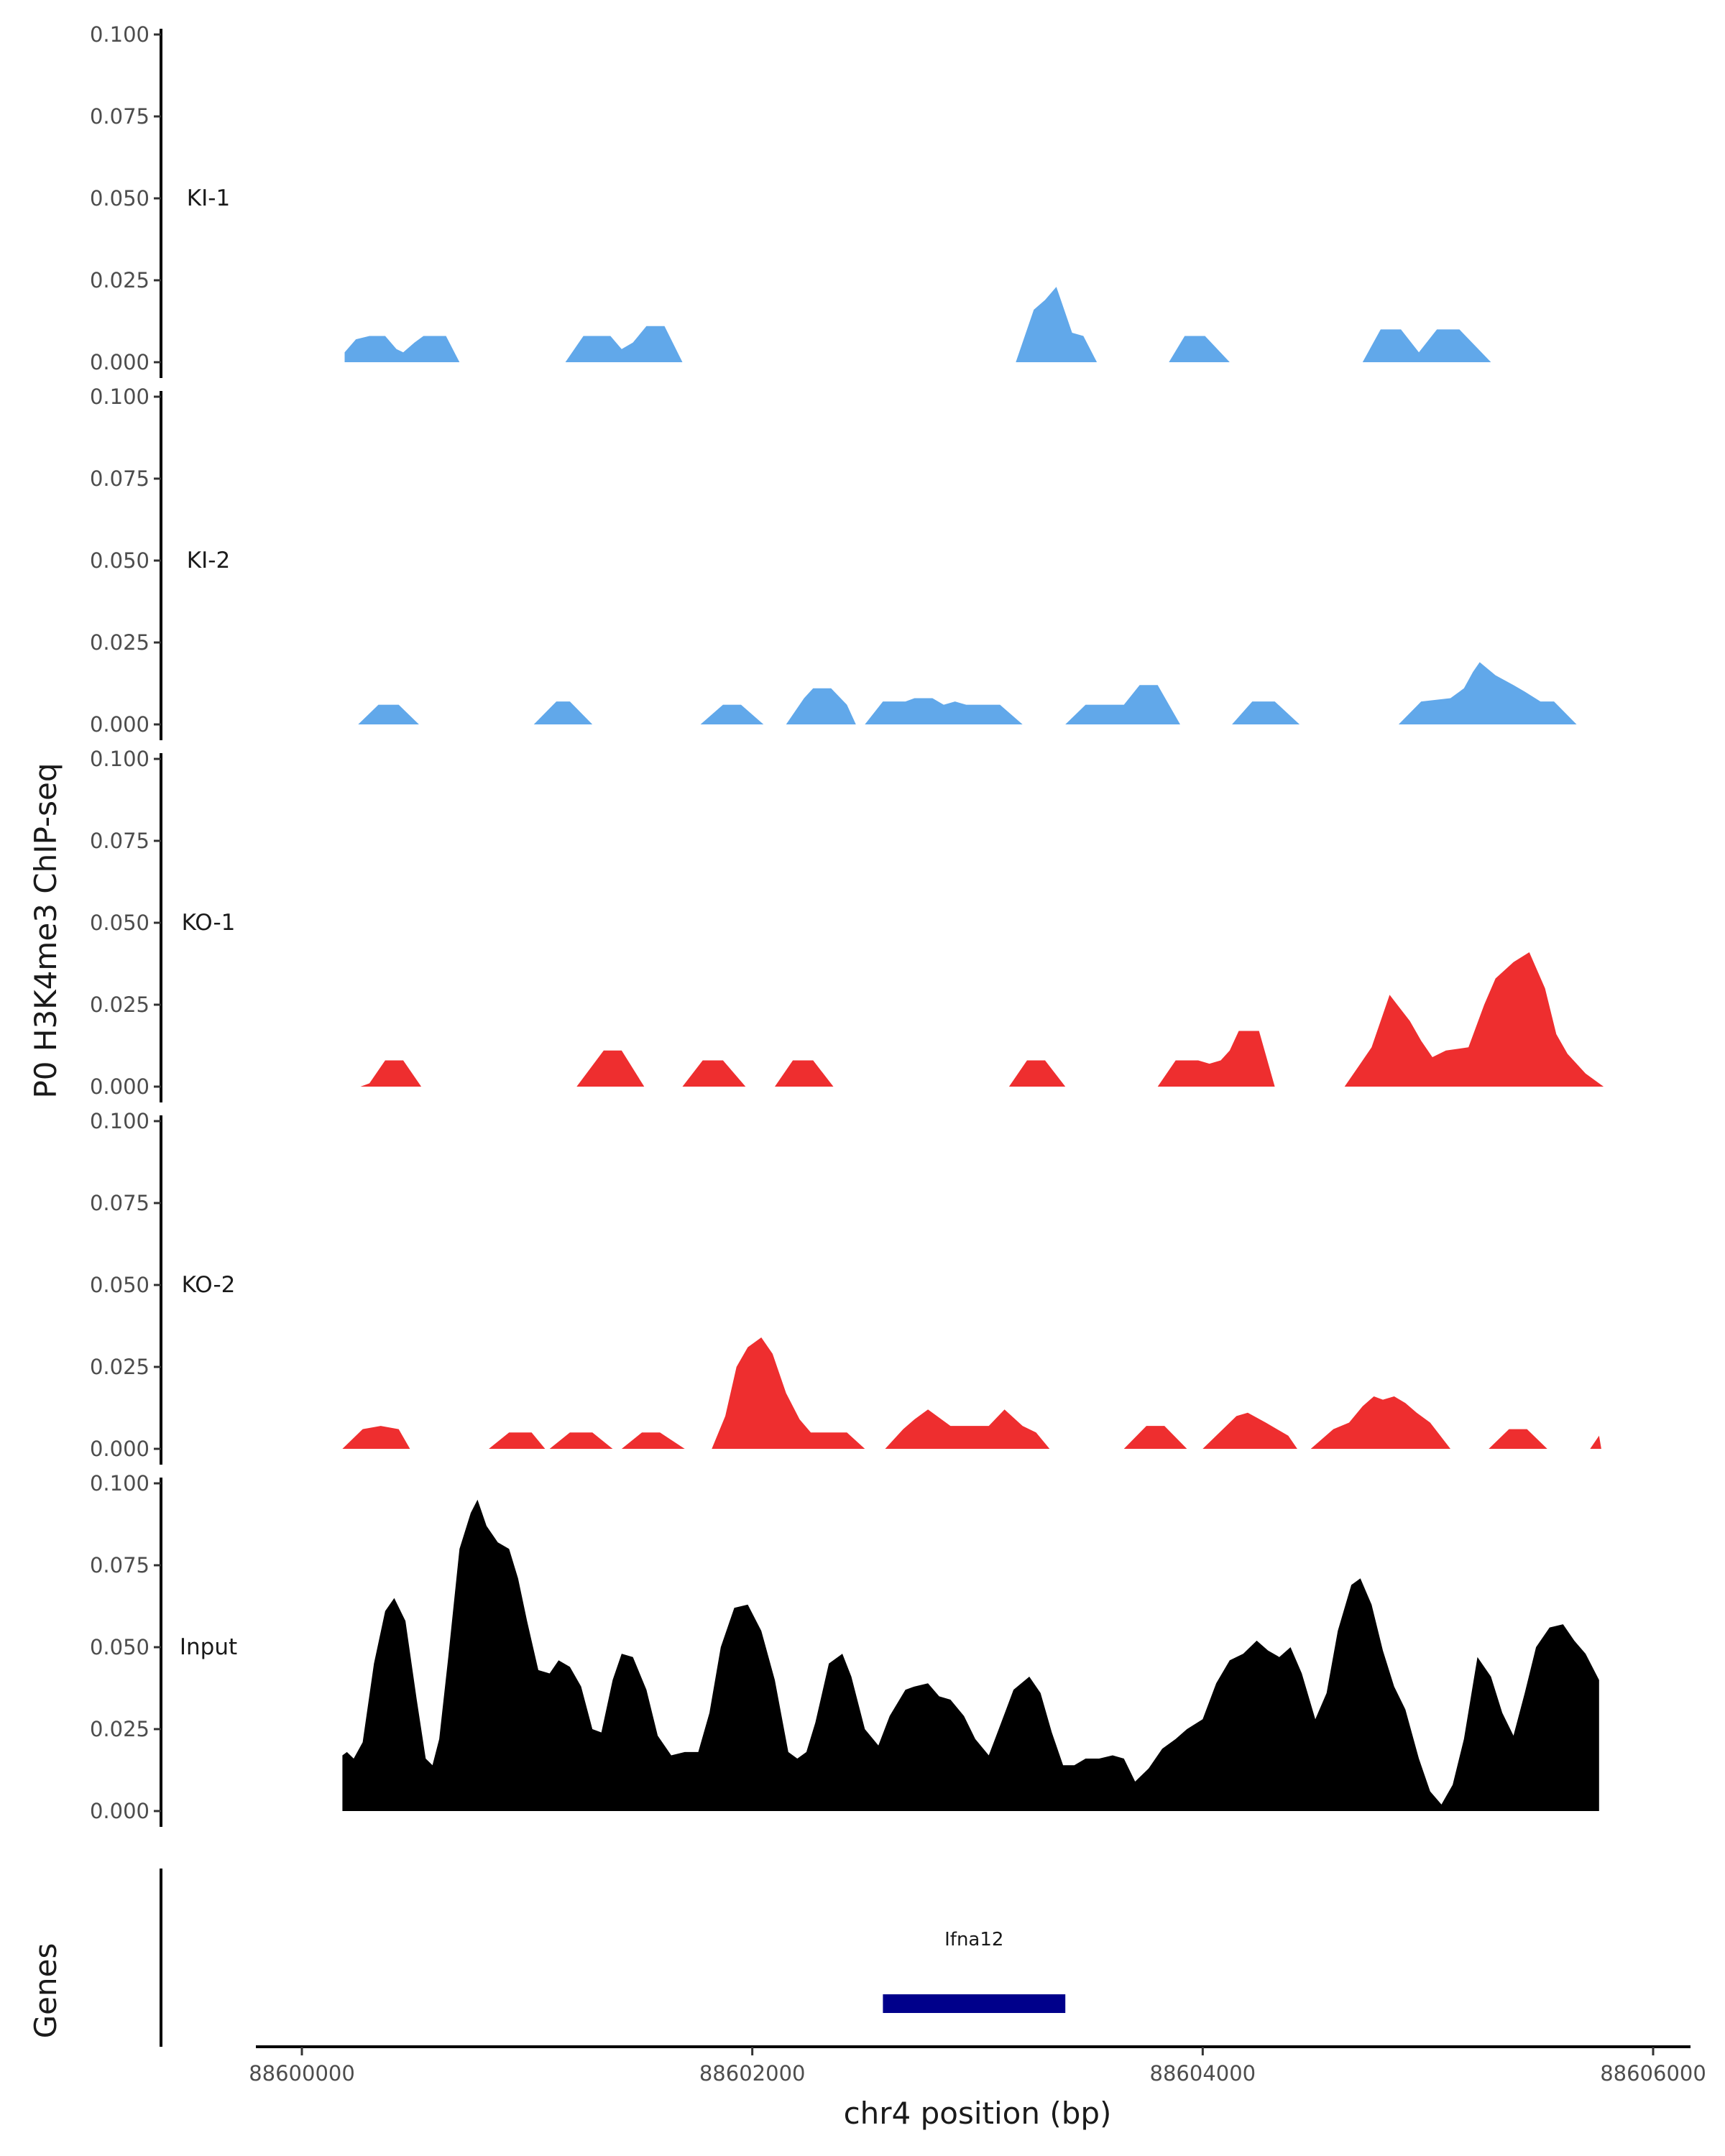 The image size is (1725, 2156). What do you see at coordinates (613, 1958) in the screenshot?
I see `gene-track: Ifna12` at bounding box center [613, 1958].